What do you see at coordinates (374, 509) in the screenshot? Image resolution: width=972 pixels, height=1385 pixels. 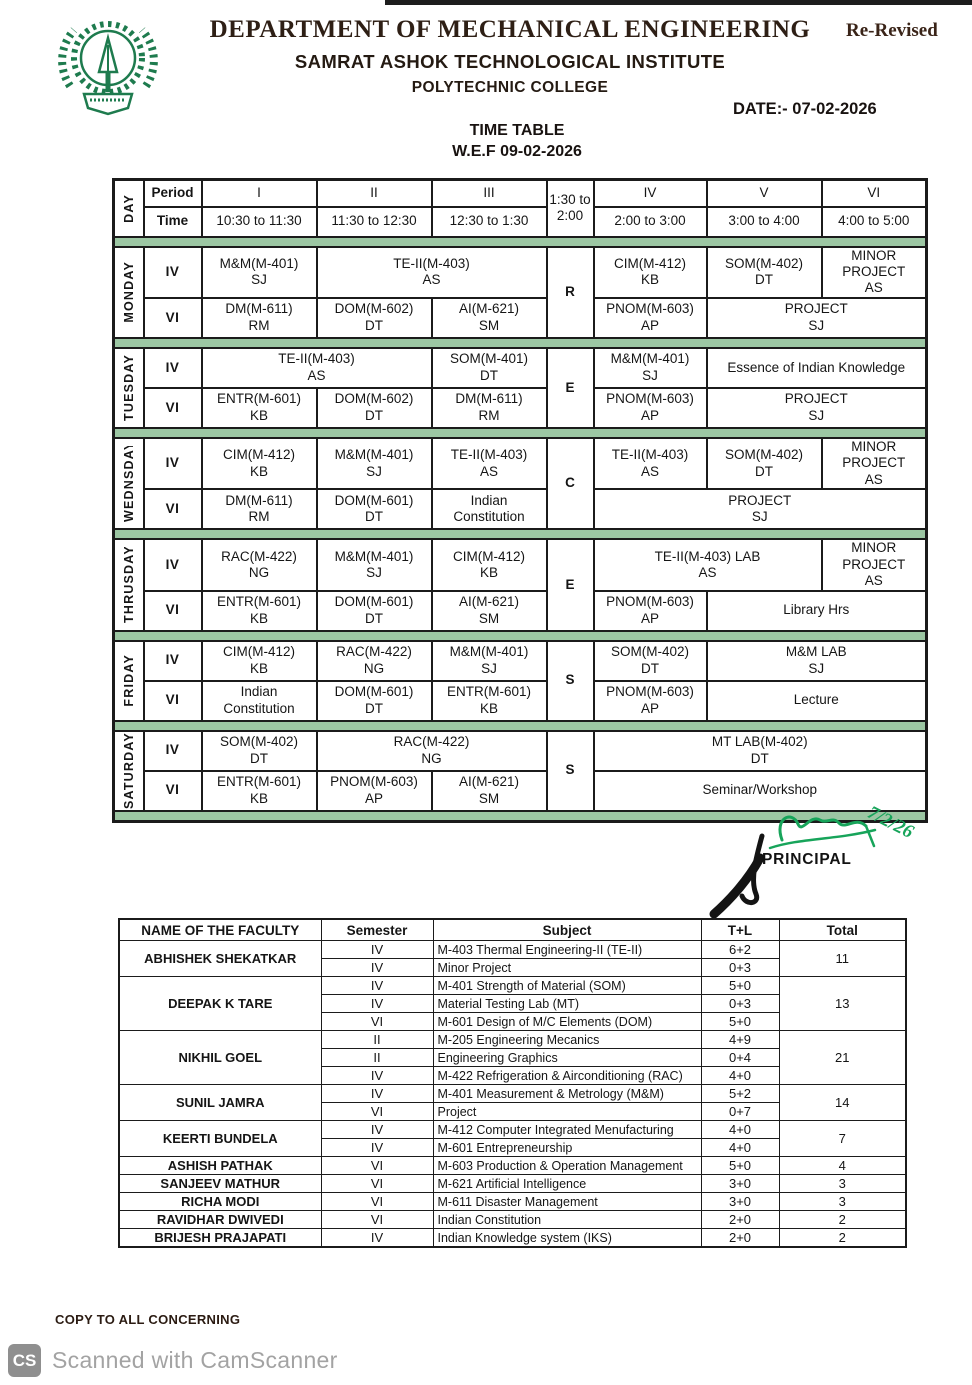 I see `class-cell: DOM(M-601) DT` at bounding box center [374, 509].